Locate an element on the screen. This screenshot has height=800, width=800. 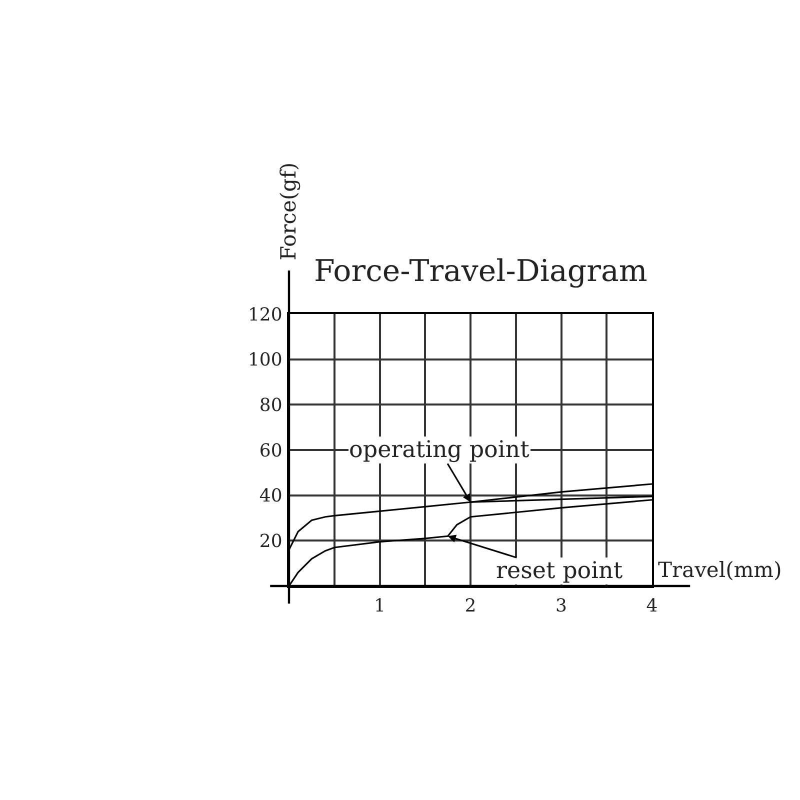
annotation: operating point is located at coordinates (439, 450).